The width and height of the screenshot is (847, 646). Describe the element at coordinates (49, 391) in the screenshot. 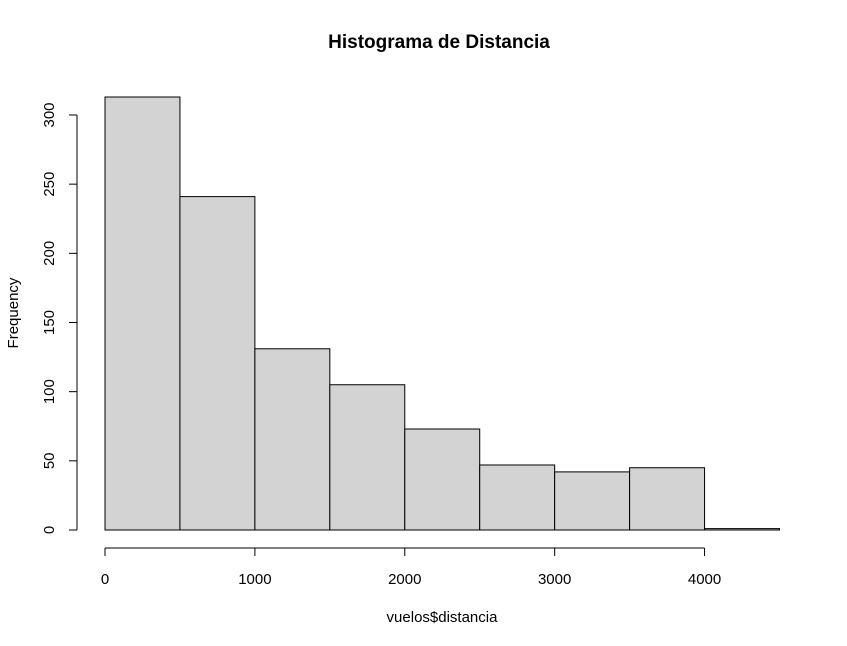

I see `y-tick-label-2: 100` at that location.